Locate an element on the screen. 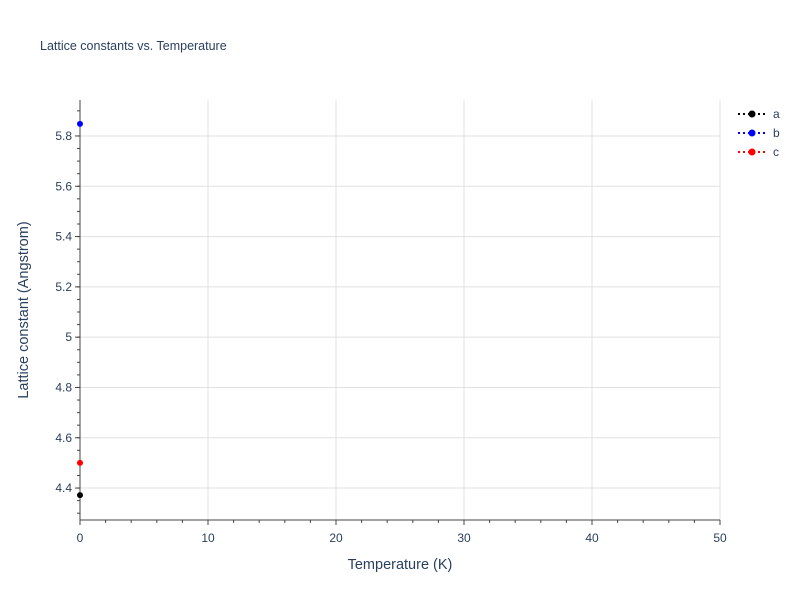 The height and width of the screenshot is (605, 800). data-point-b is located at coordinates (80, 123).